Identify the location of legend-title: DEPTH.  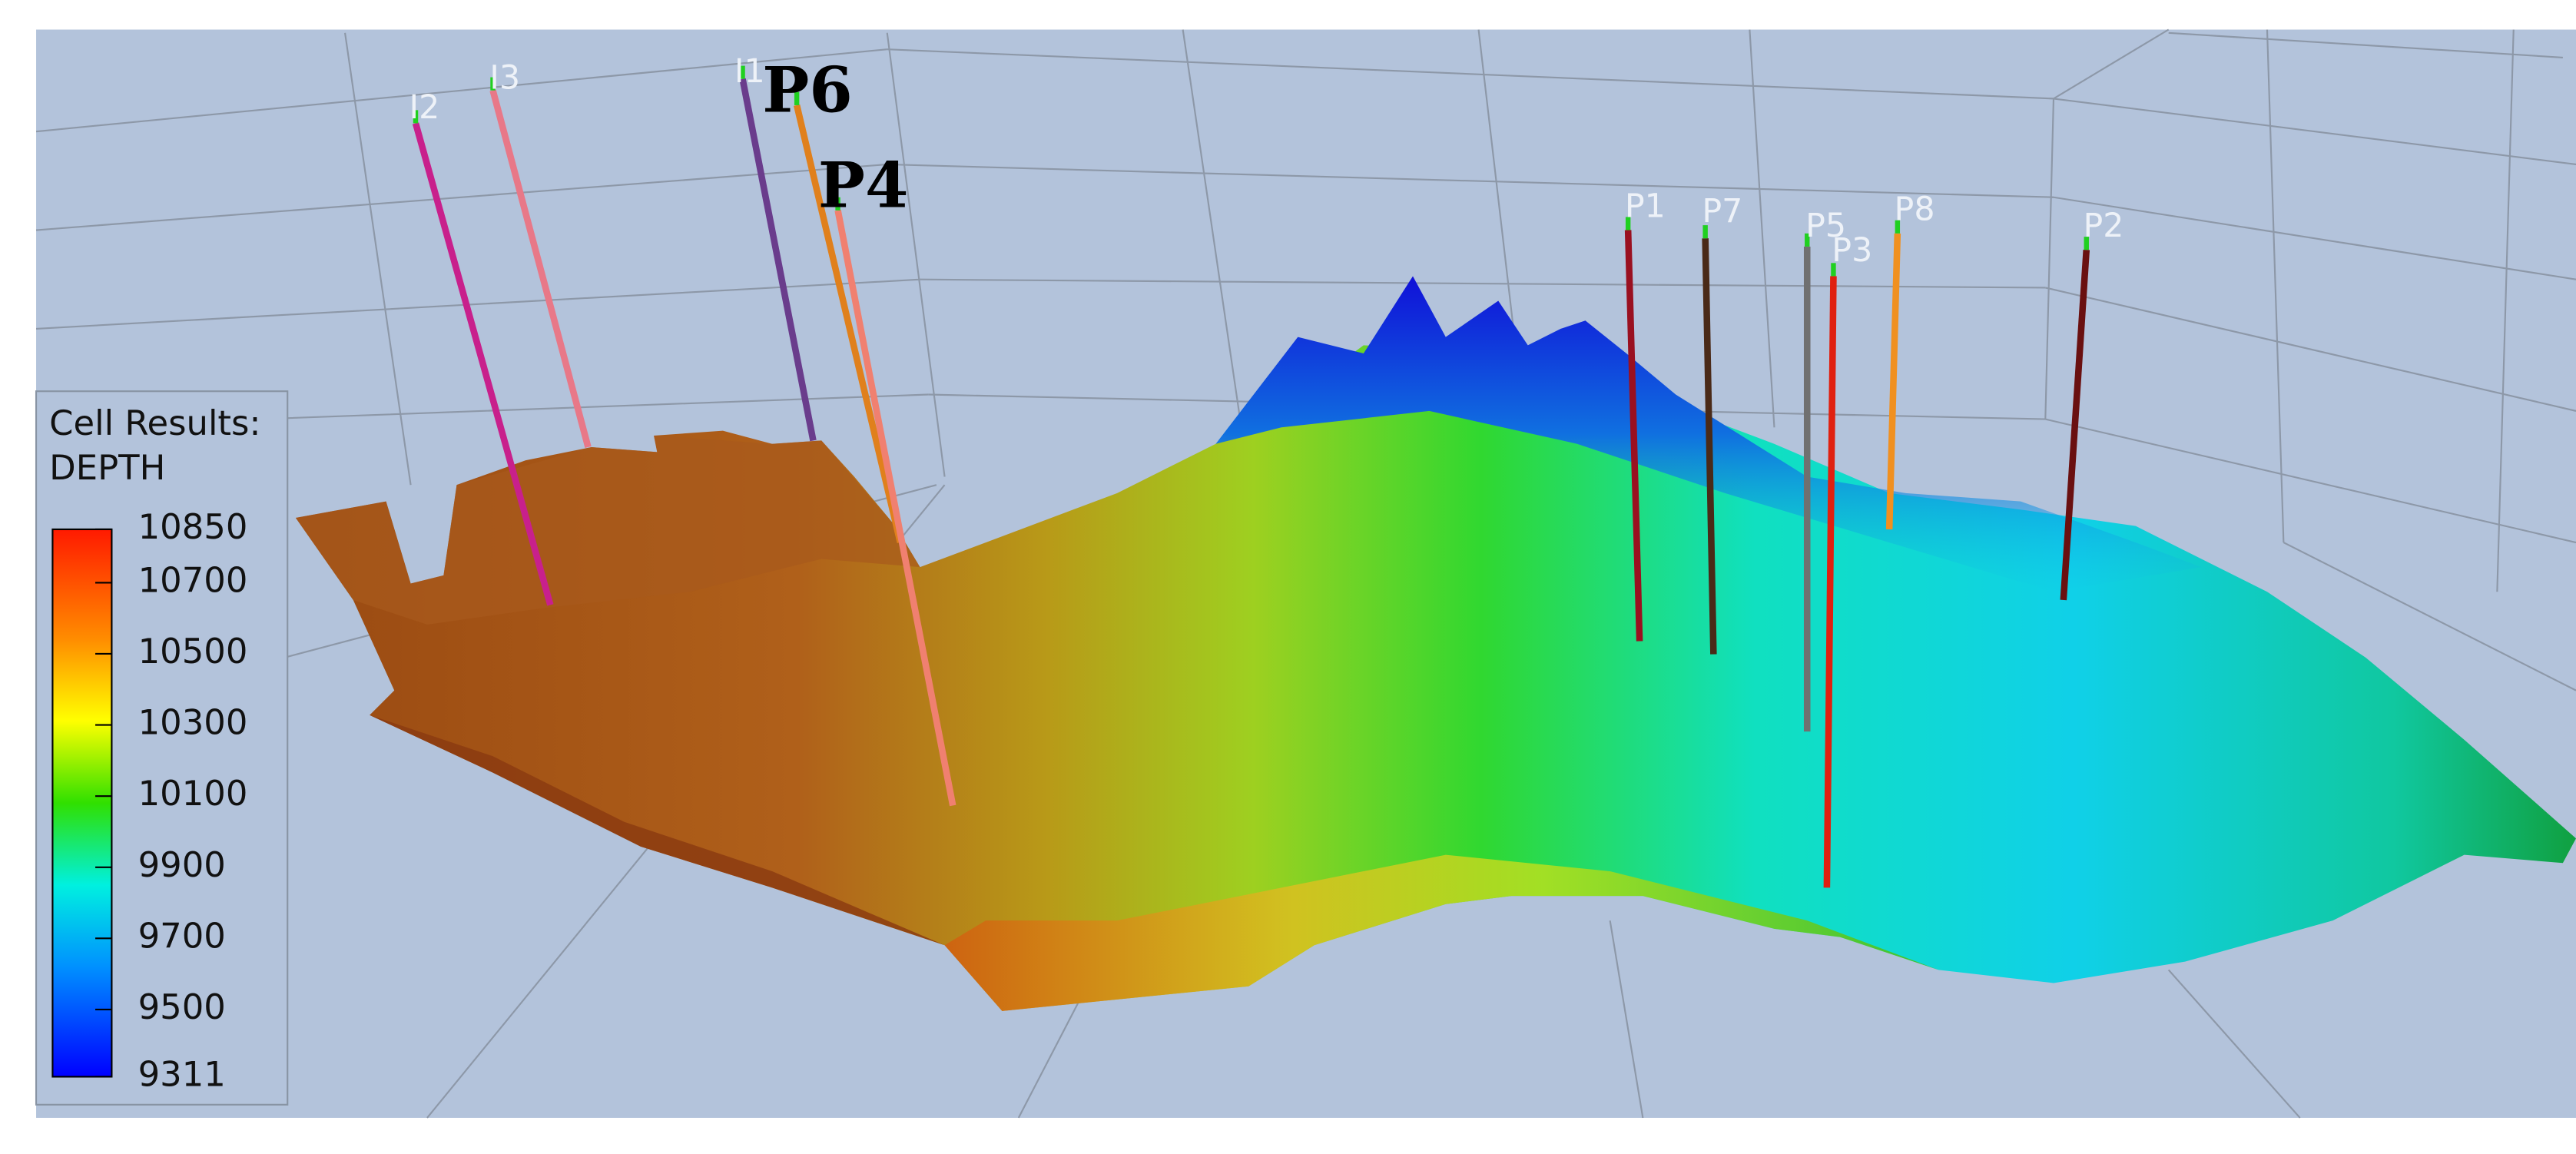
(107, 467).